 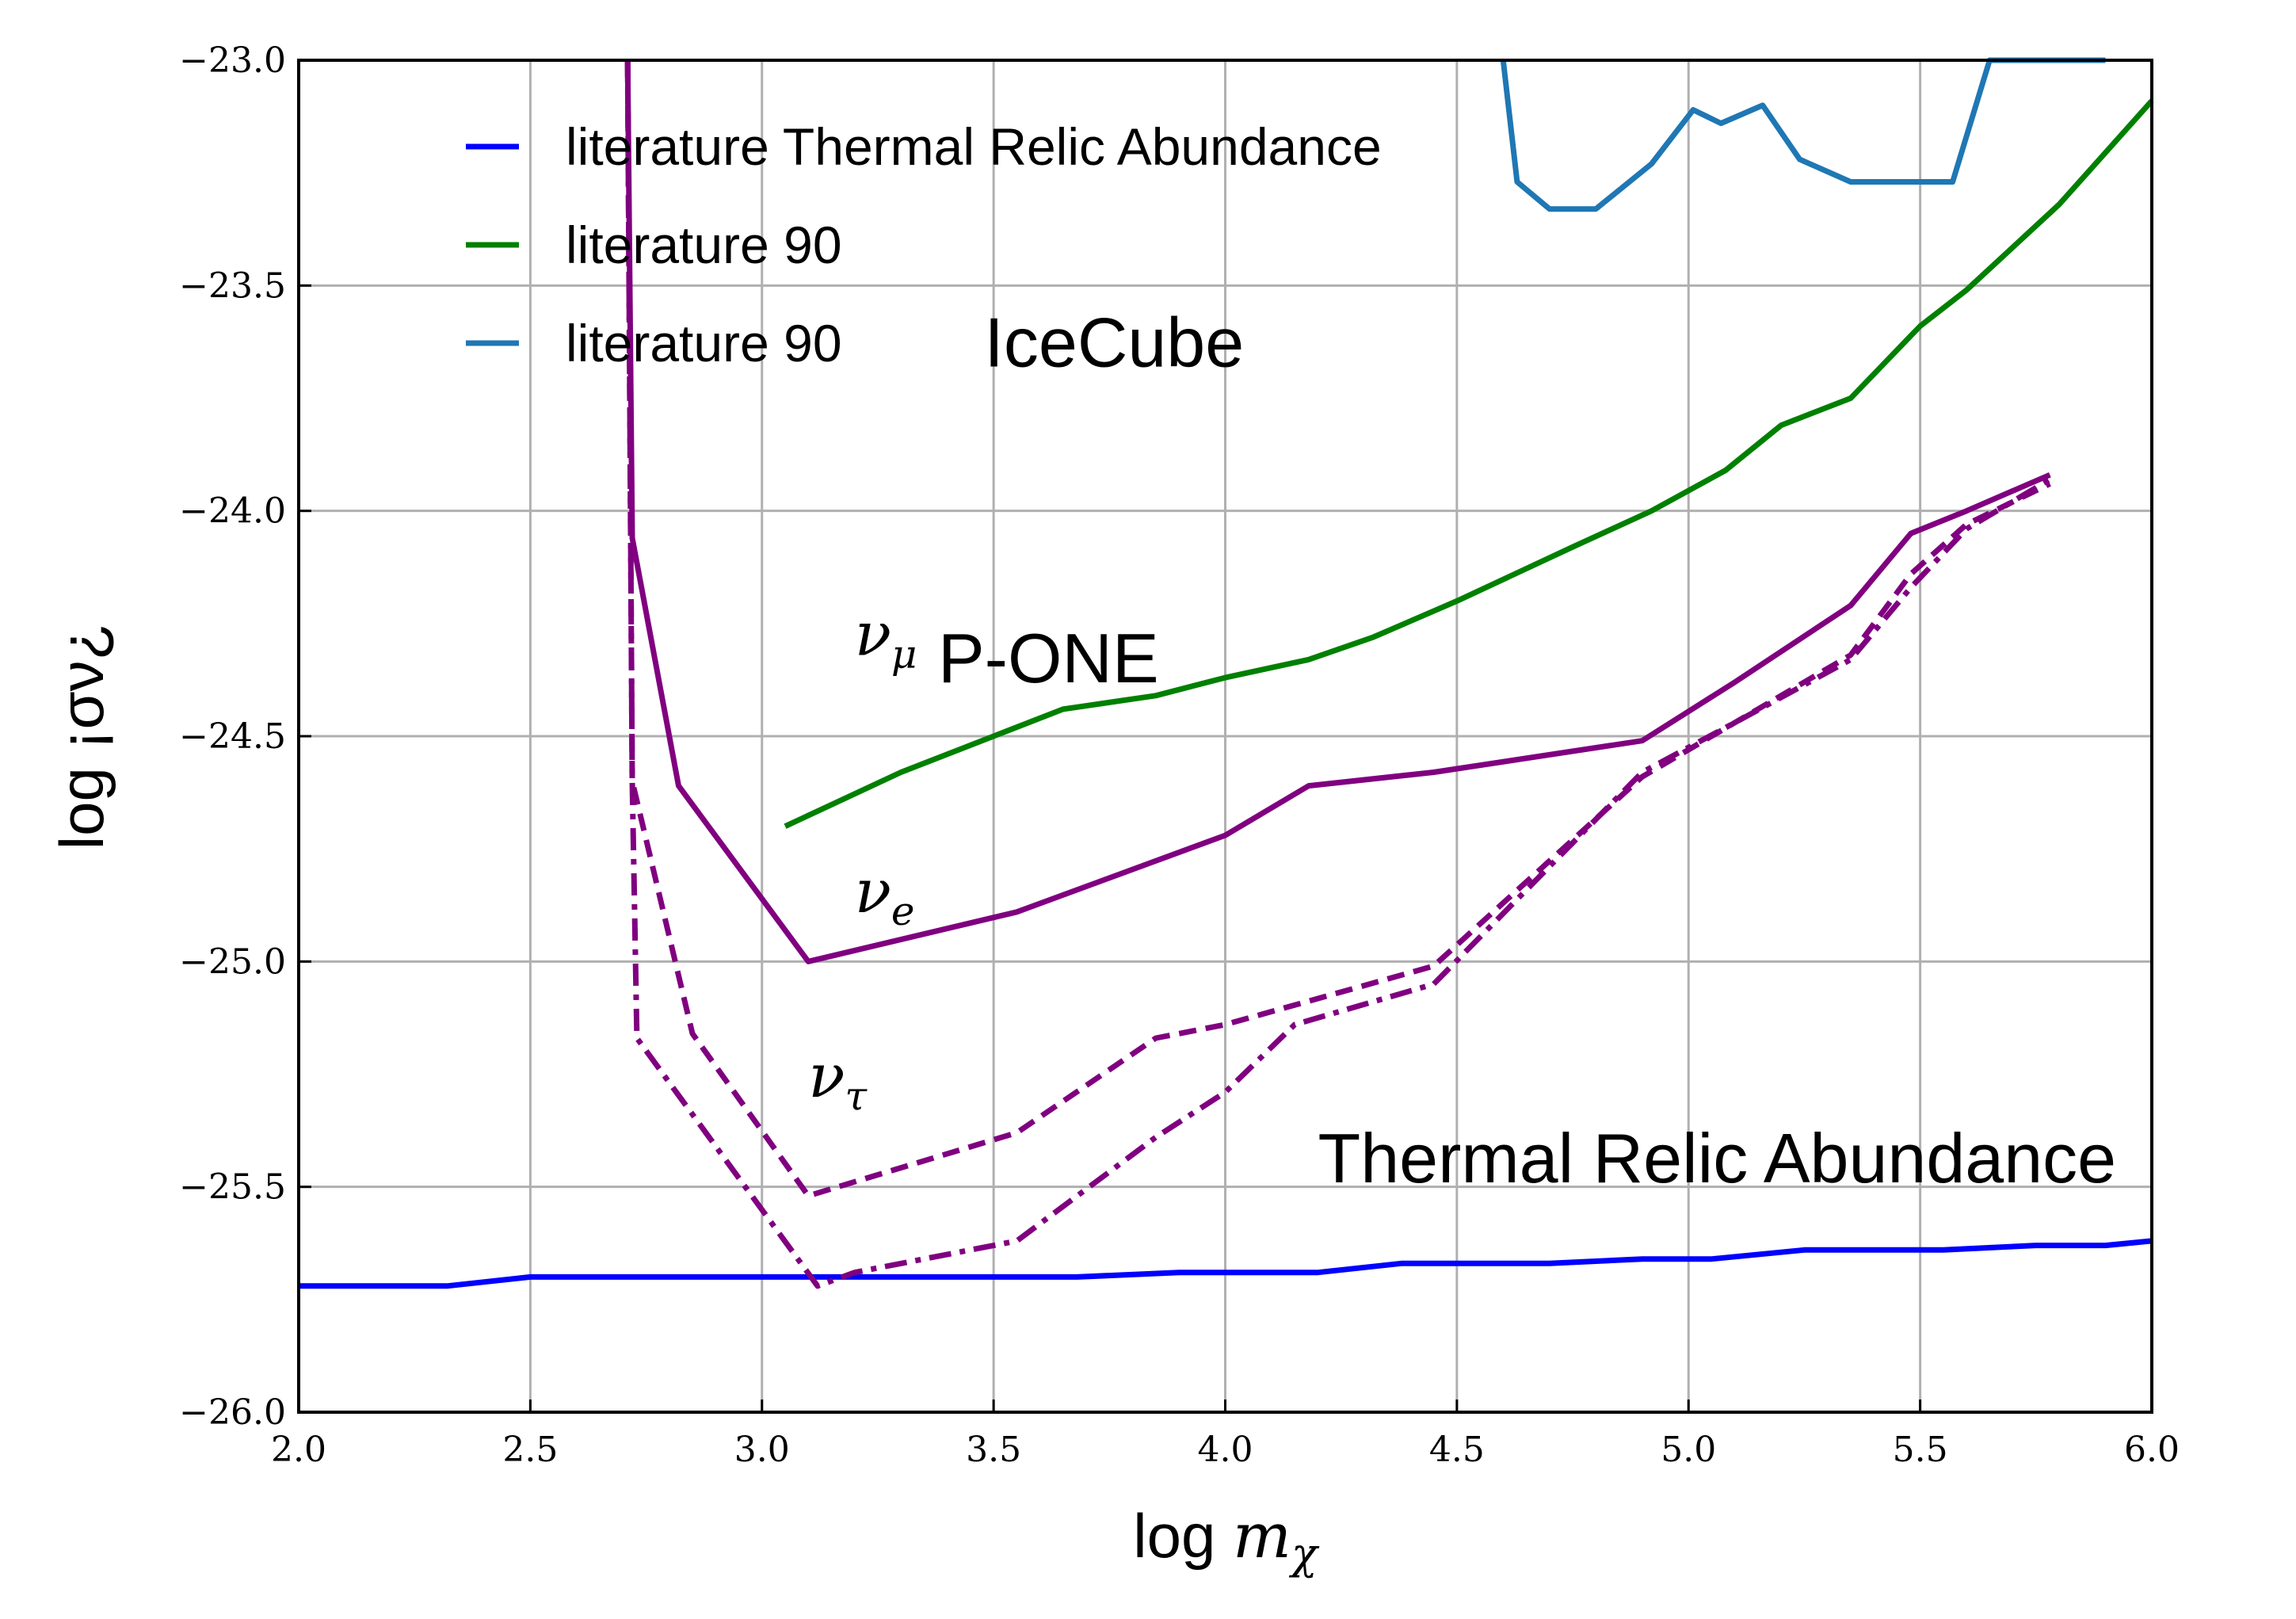 I want to click on x-tick-label: 4.0, so click(x=1225, y=1450).